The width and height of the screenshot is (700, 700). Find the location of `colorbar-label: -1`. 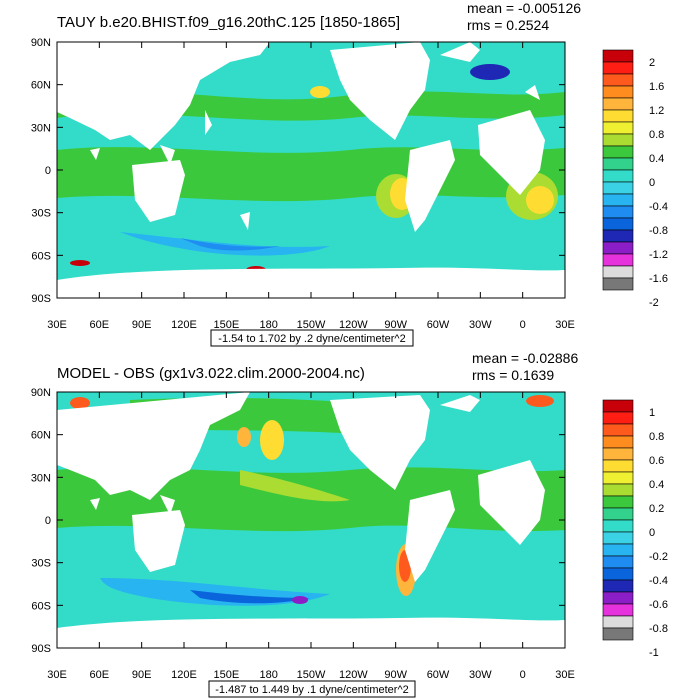

colorbar-label: -1 is located at coordinates (654, 653).